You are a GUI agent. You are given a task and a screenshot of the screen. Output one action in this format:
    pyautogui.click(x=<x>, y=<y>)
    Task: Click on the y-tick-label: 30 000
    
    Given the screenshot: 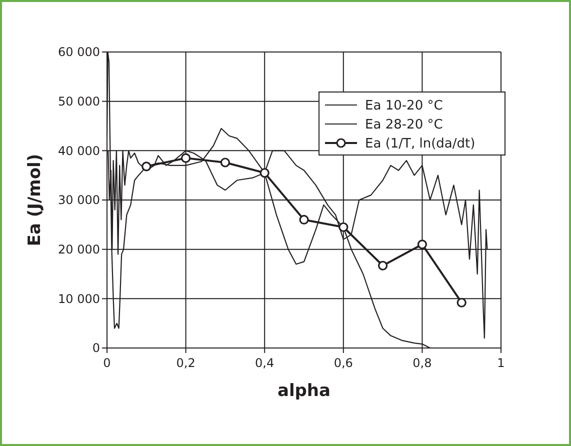 What is the action you would take?
    pyautogui.click(x=79, y=200)
    